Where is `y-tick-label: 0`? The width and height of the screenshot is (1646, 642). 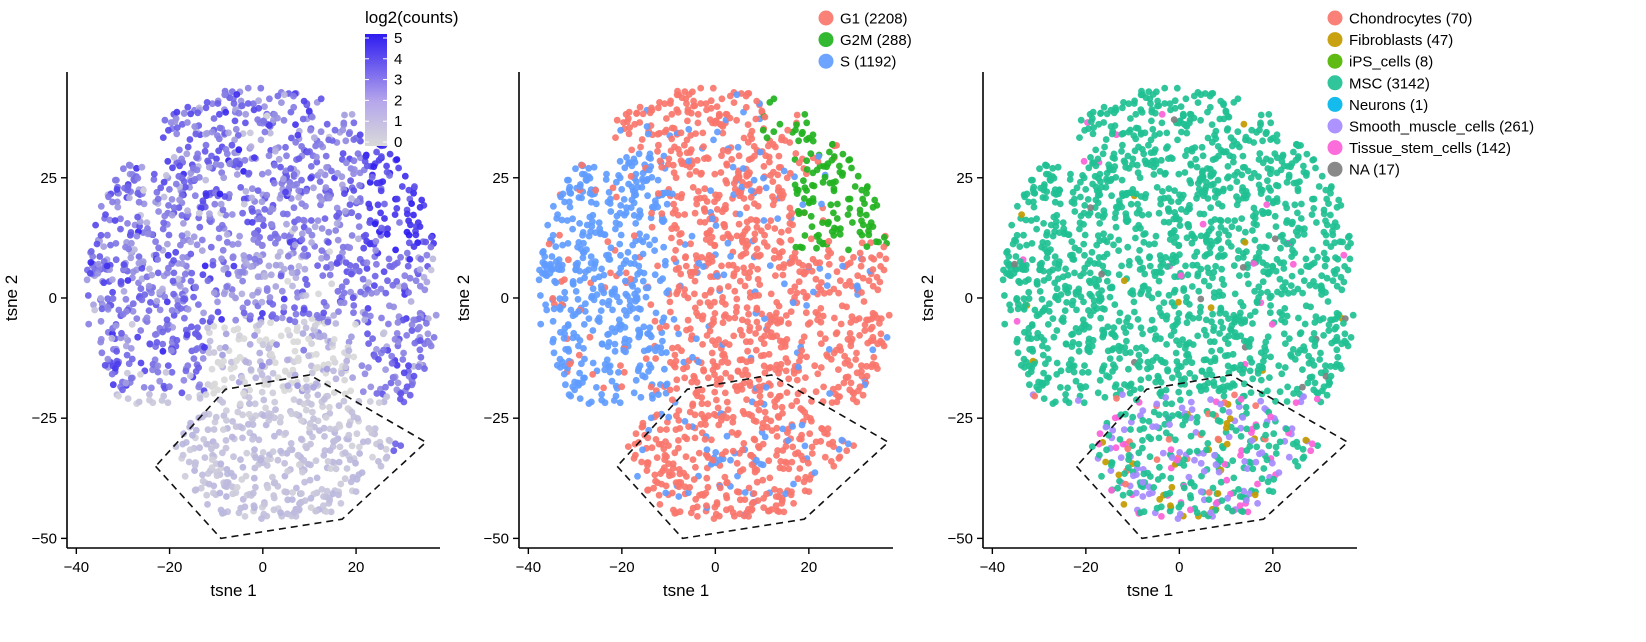
y-tick-label: 0 is located at coordinates (505, 298).